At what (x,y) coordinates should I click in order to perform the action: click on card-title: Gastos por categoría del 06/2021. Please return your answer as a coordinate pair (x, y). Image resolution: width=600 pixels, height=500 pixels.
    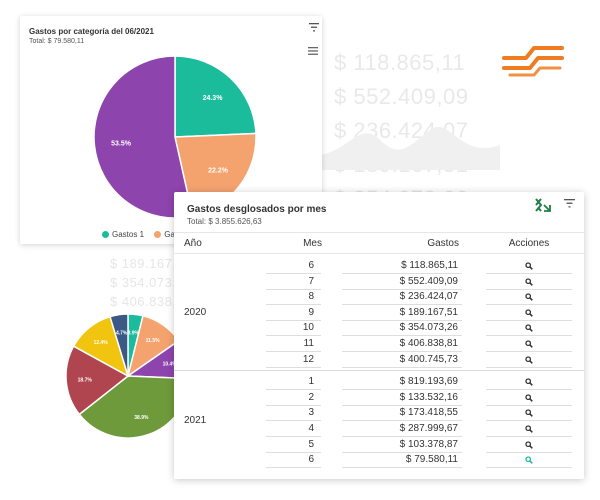
    Looking at the image, I should click on (91, 31).